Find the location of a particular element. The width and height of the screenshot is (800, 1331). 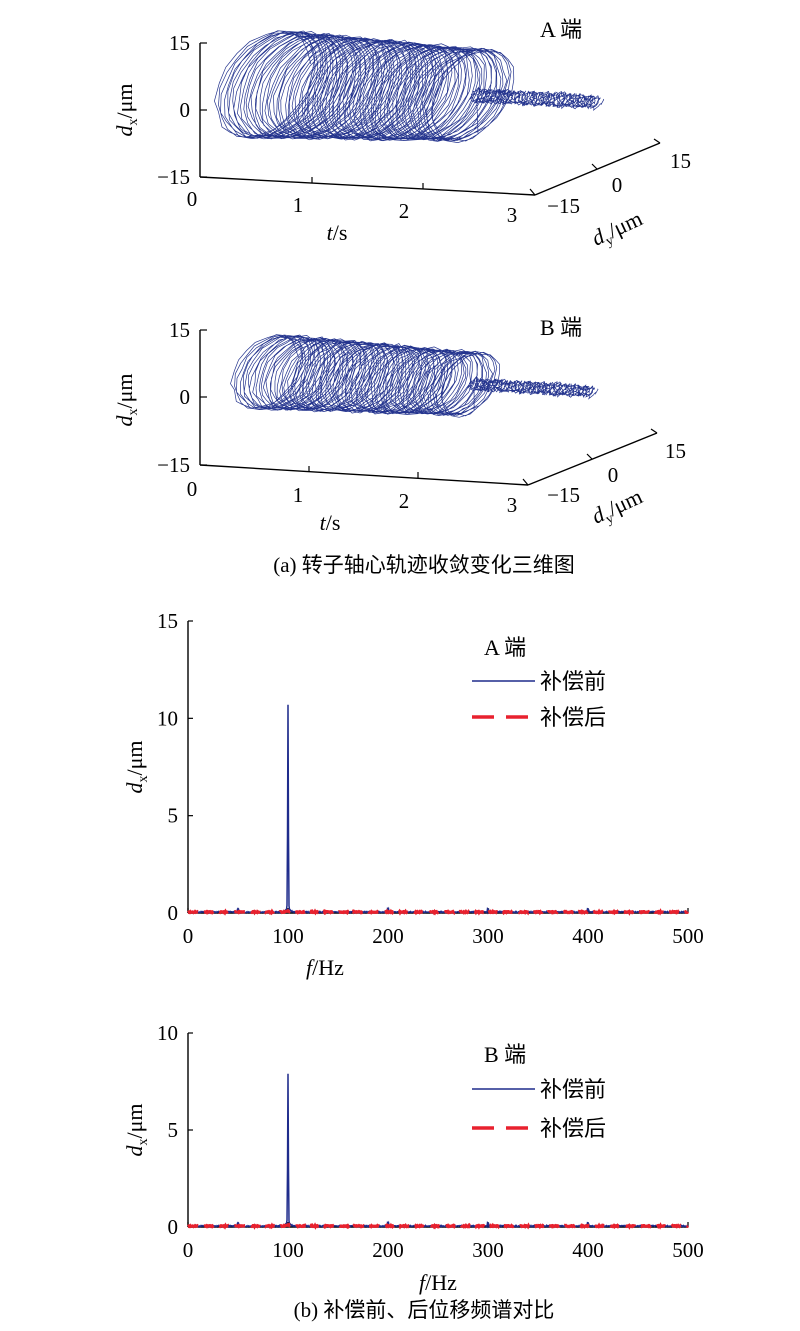

orbit-a-line is located at coordinates (409, 86).